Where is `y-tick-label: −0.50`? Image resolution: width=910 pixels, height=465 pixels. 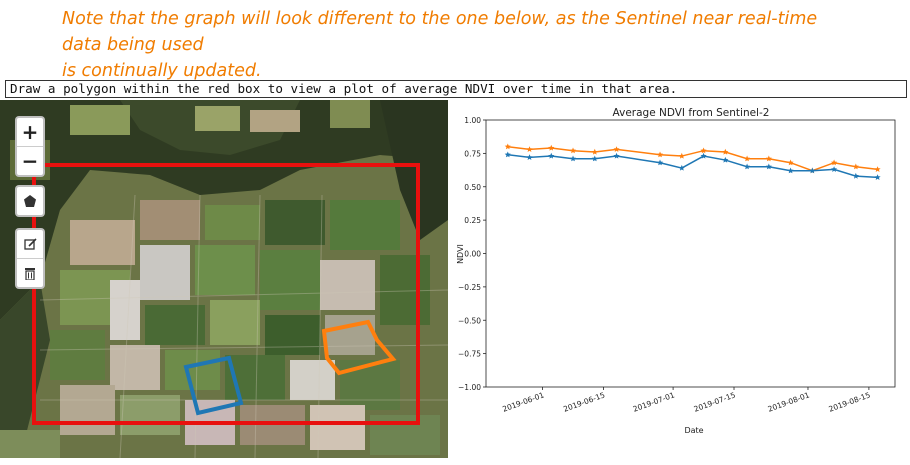
y-tick-label: −0.50 is located at coordinates (469, 320).